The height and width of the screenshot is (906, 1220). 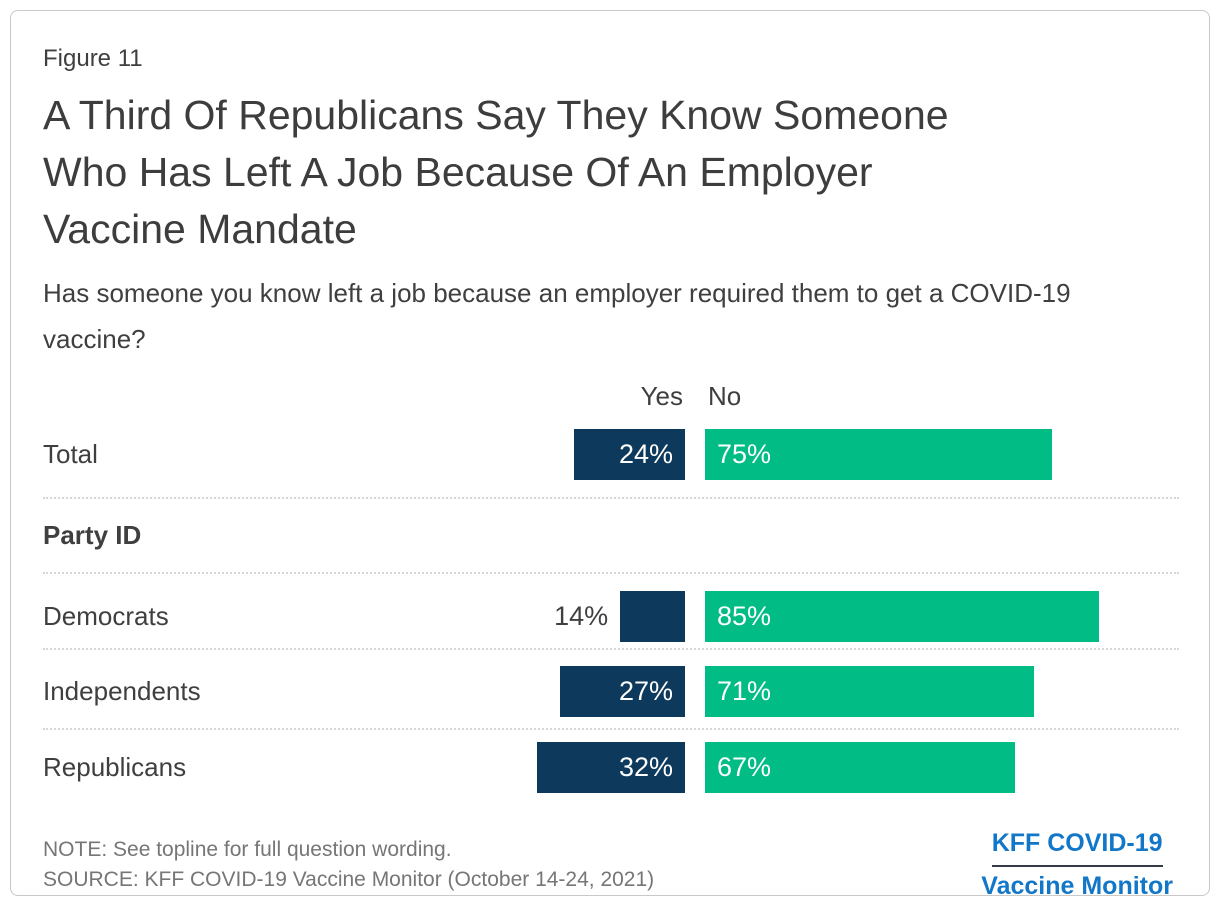 What do you see at coordinates (860, 767) in the screenshot?
I see `no-bar: 67%` at bounding box center [860, 767].